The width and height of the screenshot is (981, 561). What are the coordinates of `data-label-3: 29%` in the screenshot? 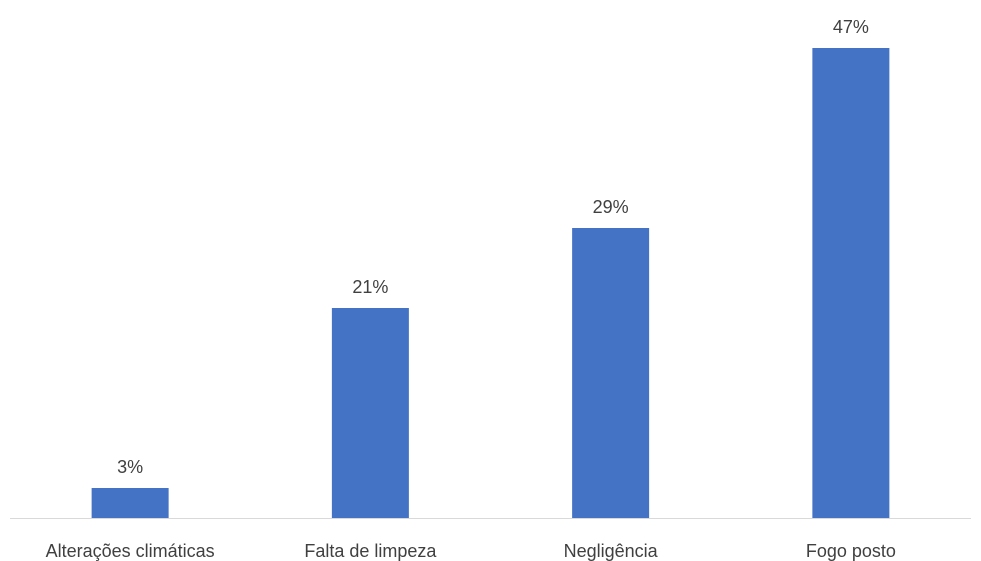 It's located at (611, 207).